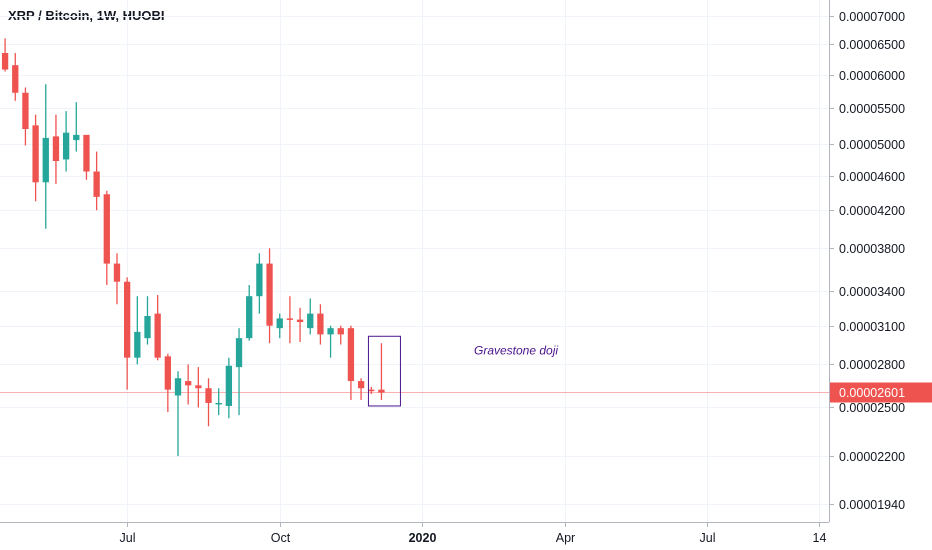 The width and height of the screenshot is (932, 550). I want to click on price-tick-label: 0.00004600, so click(872, 177).